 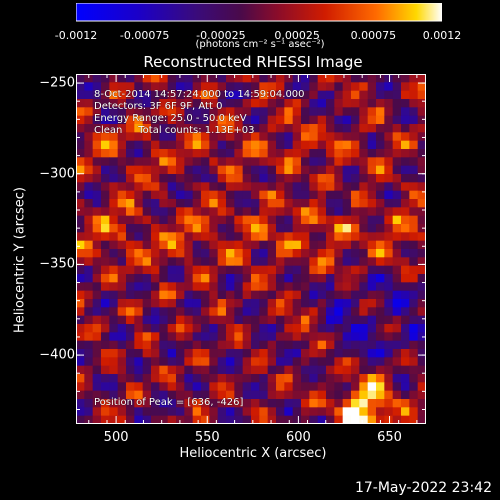 What do you see at coordinates (373, 35) in the screenshot?
I see `colorbar-tick-label: 0.00075` at bounding box center [373, 35].